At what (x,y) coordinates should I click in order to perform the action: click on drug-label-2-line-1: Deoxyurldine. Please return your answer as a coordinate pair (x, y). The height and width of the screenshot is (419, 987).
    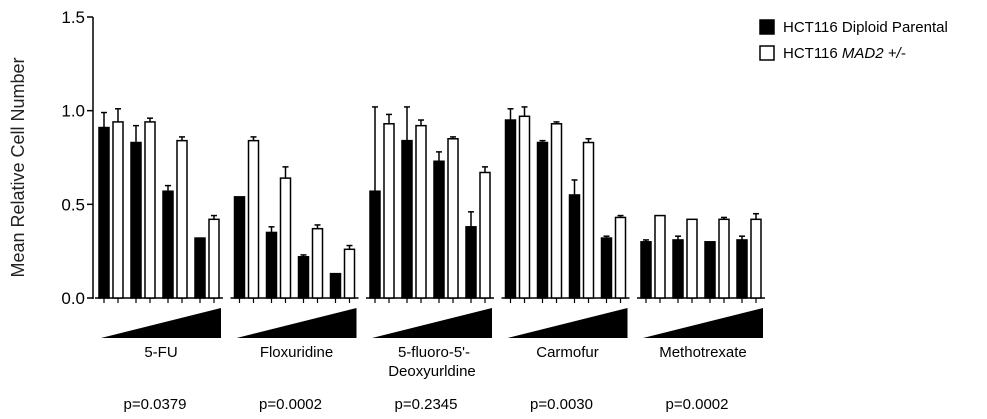
    Looking at the image, I should click on (432, 371).